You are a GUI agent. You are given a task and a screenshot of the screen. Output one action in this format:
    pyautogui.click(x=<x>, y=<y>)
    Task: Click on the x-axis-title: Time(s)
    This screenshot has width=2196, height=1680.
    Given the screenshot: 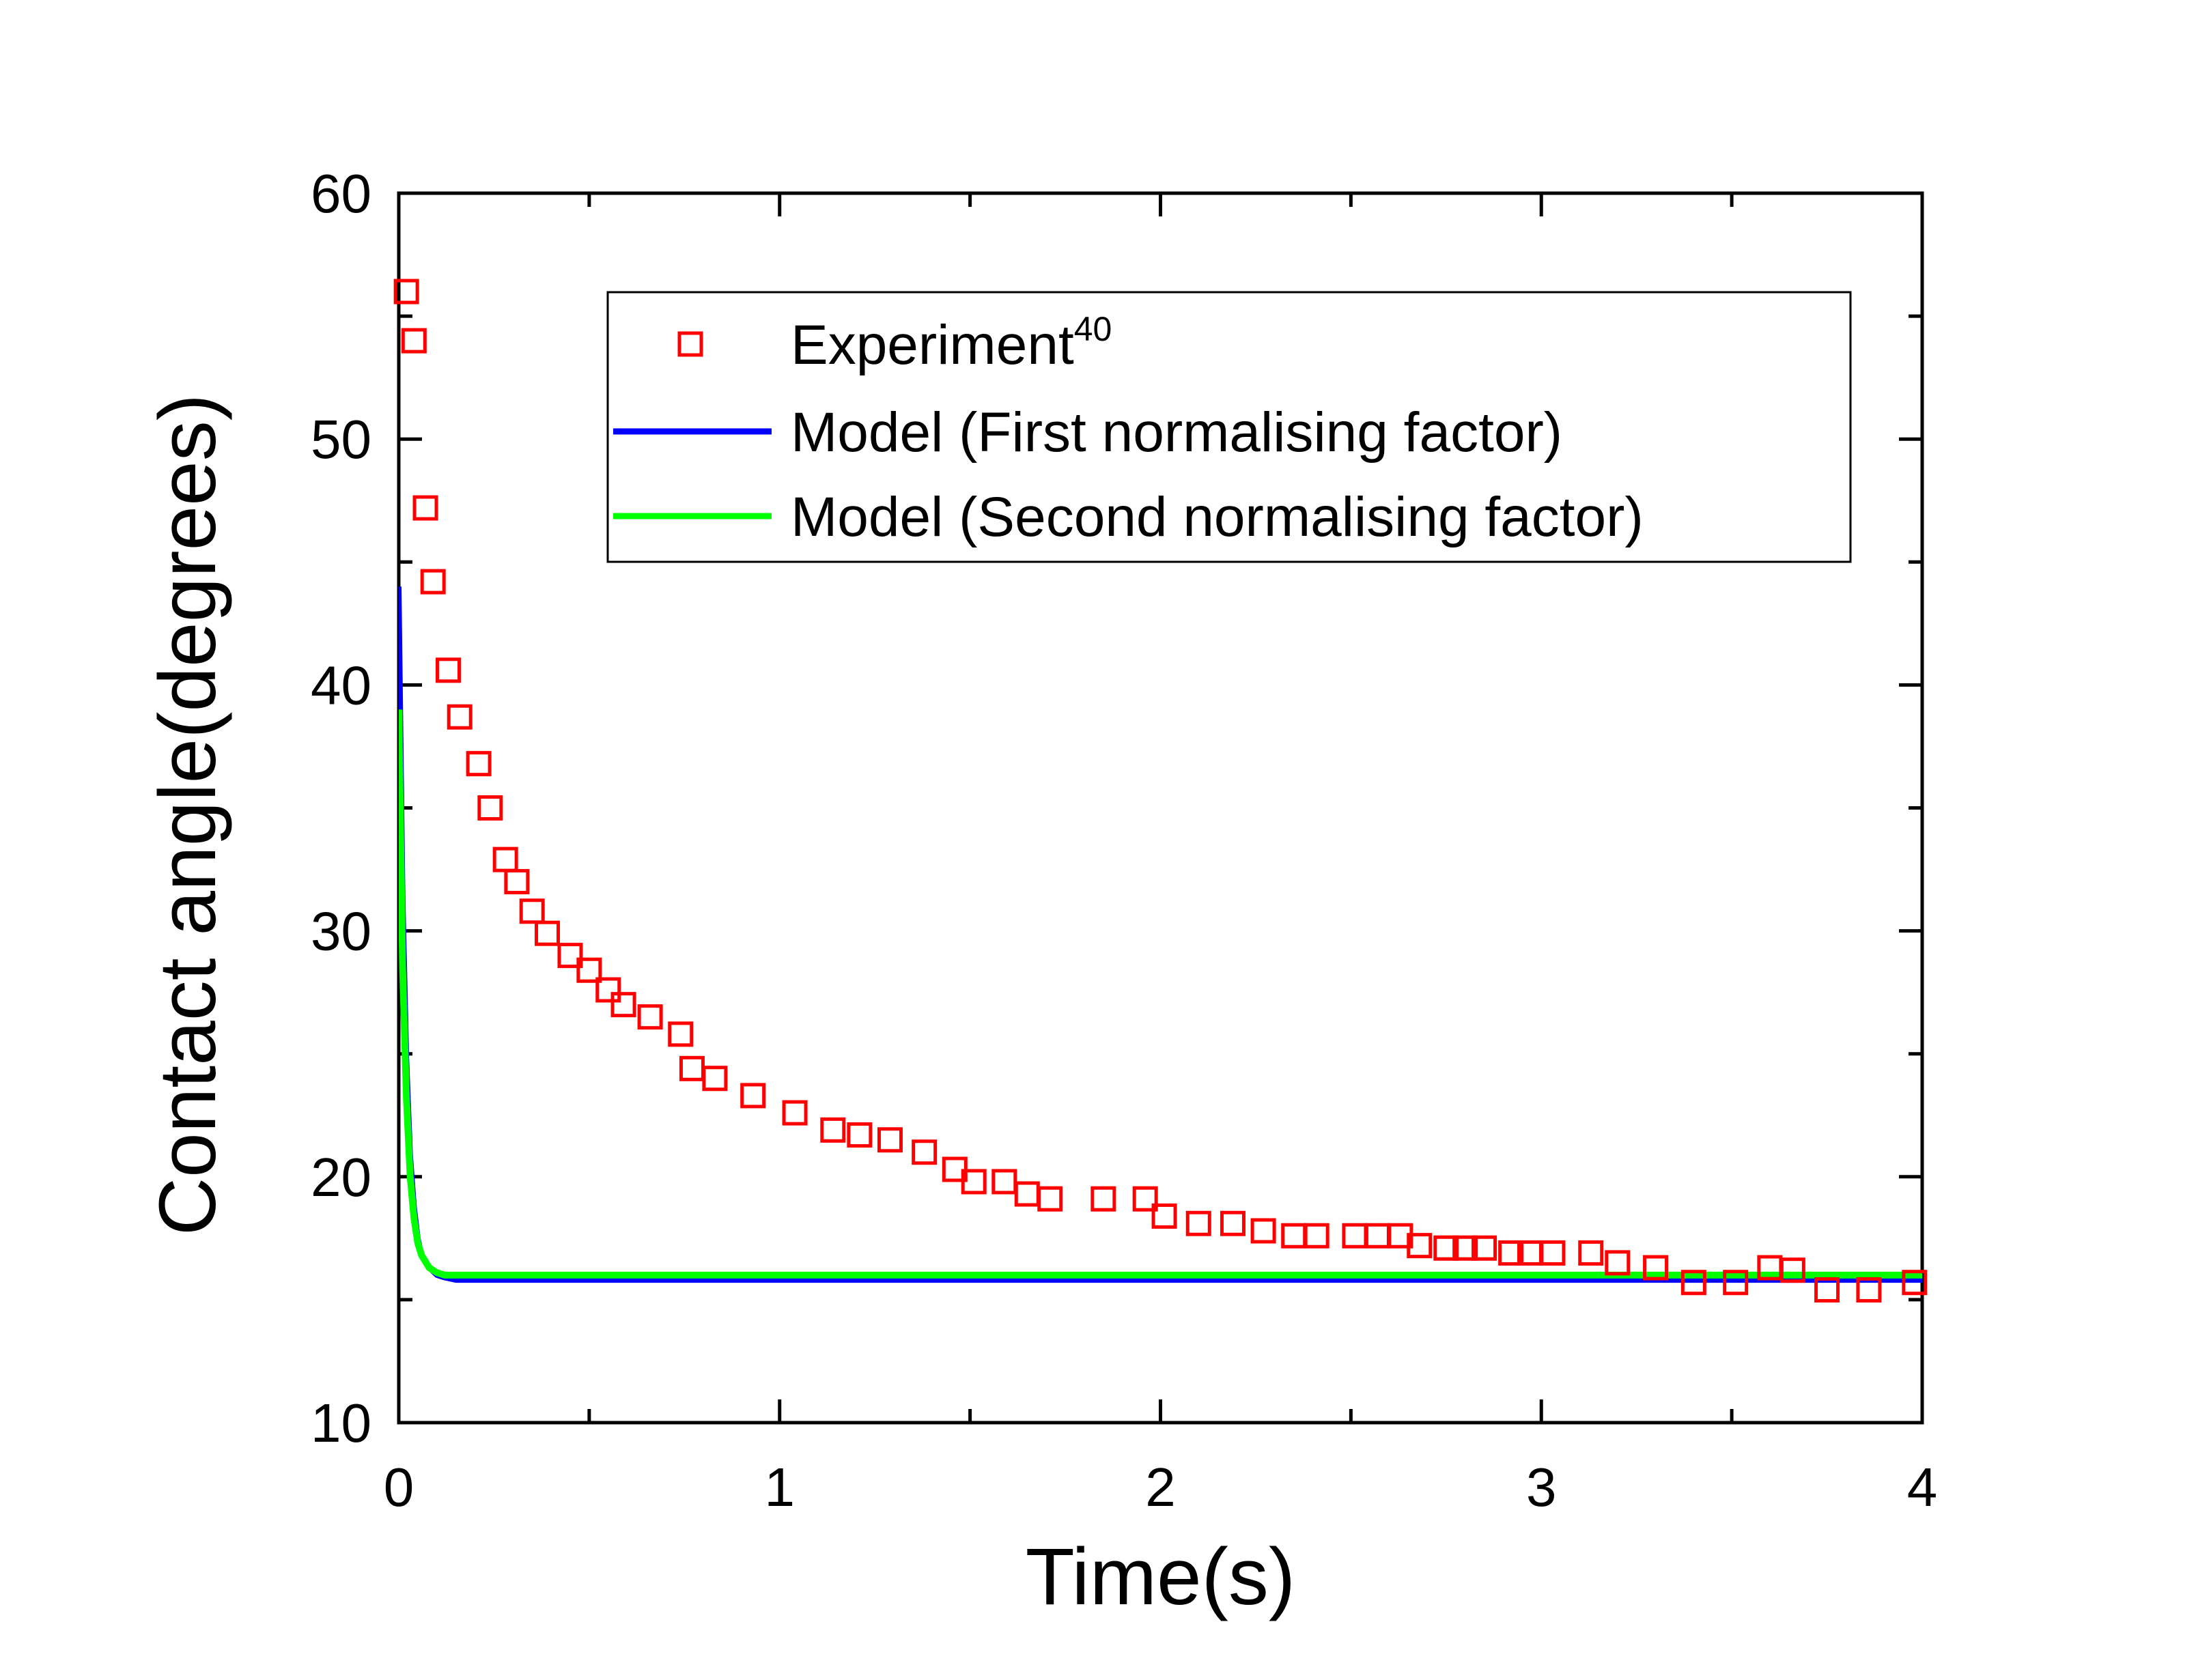 What is the action you would take?
    pyautogui.click(x=1161, y=1577)
    